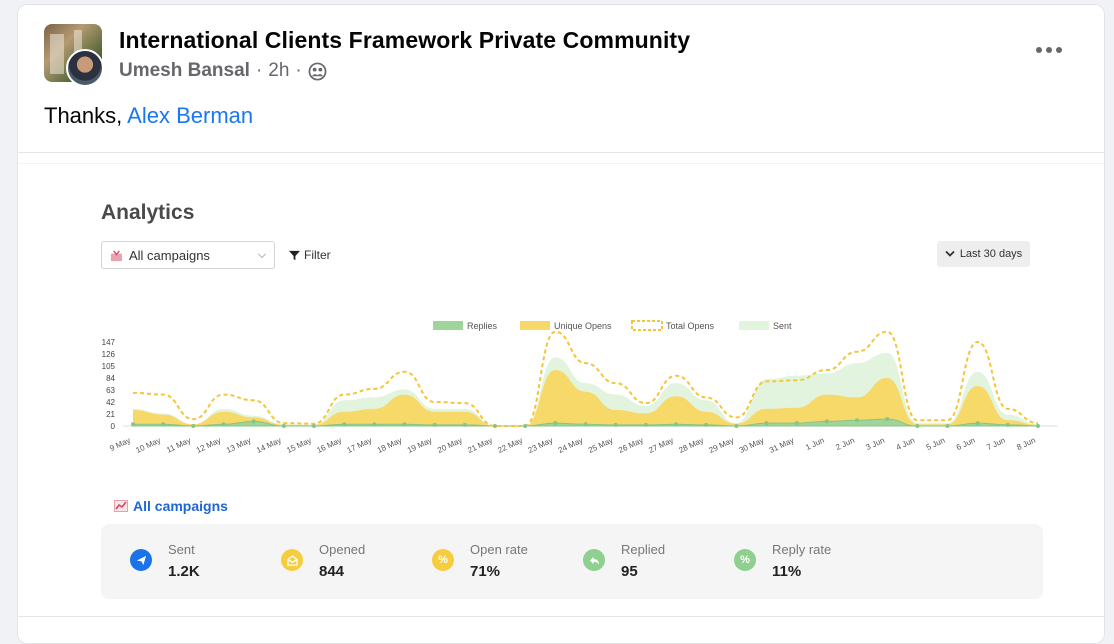 Image resolution: width=1114 pixels, height=644 pixels. What do you see at coordinates (269, 445) in the screenshot?
I see `x-tick-label: 14 May` at bounding box center [269, 445].